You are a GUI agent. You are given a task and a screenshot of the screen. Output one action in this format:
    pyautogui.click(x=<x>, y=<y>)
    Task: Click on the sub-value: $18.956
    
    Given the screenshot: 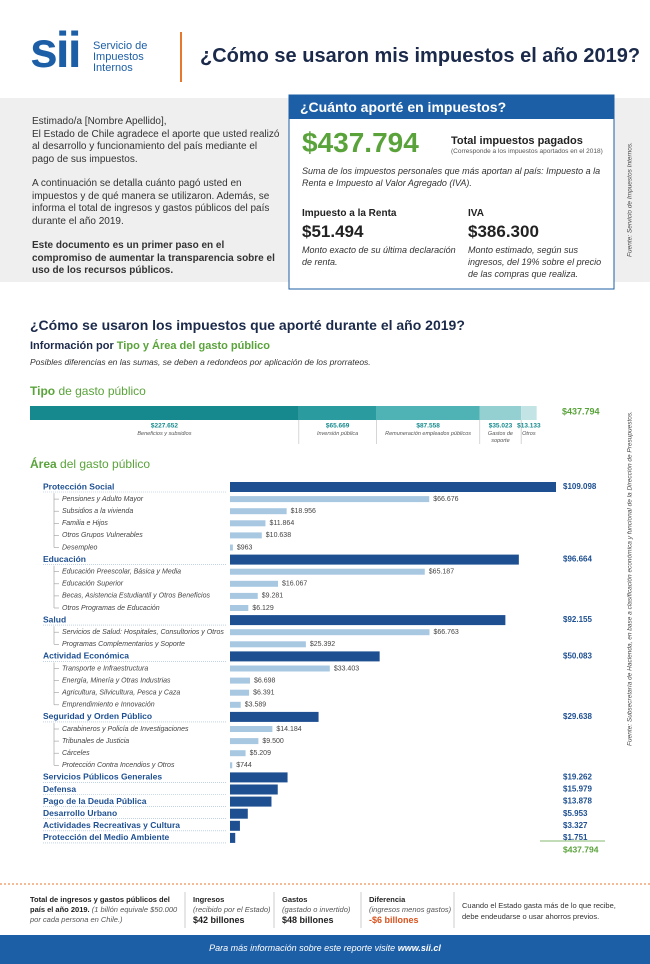 What is the action you would take?
    pyautogui.click(x=303, y=511)
    